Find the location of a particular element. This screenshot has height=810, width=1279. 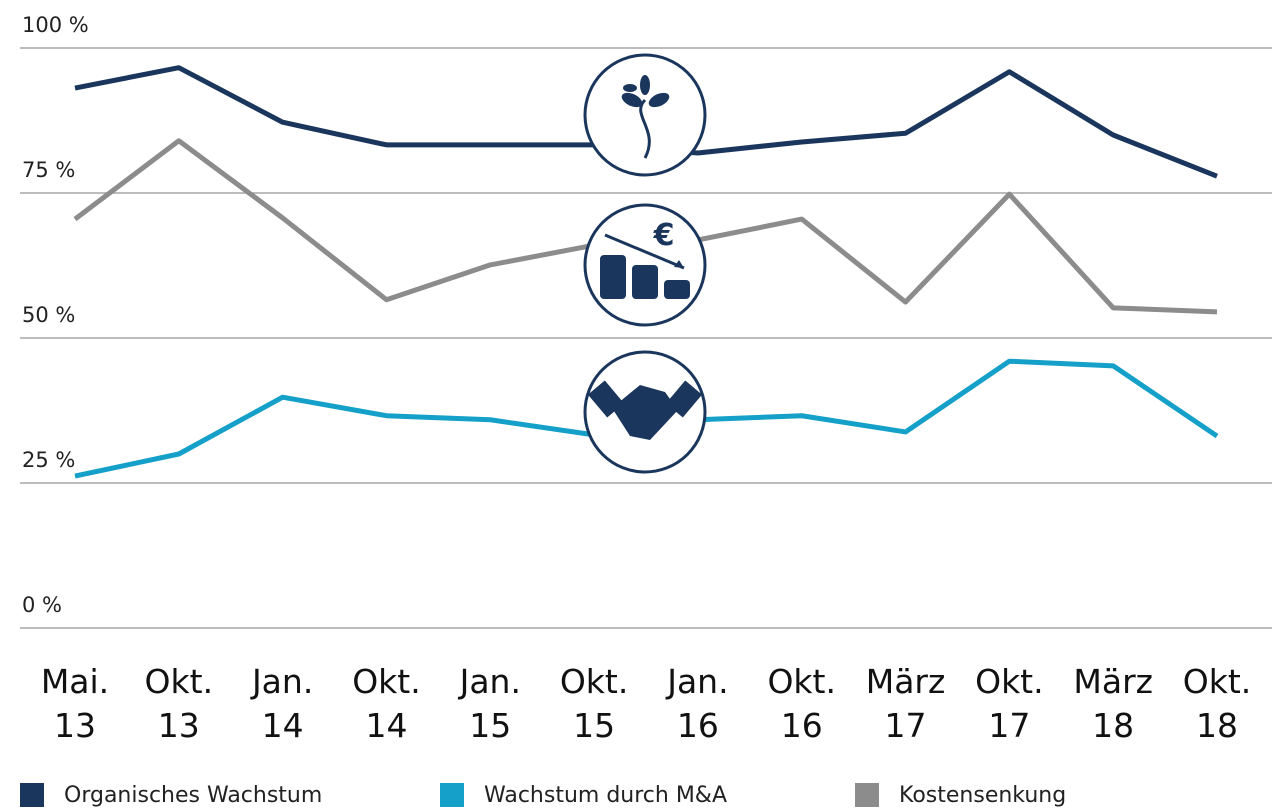

x-tick-label: Okt. 15 is located at coordinates (594, 703).